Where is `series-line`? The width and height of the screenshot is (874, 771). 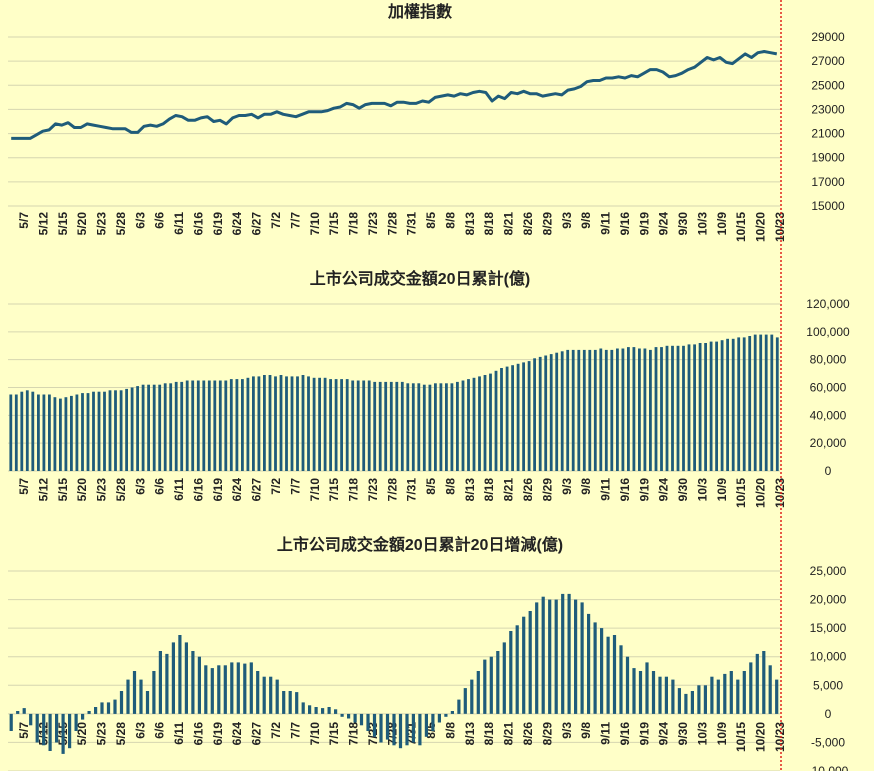 series-line is located at coordinates (394, 95).